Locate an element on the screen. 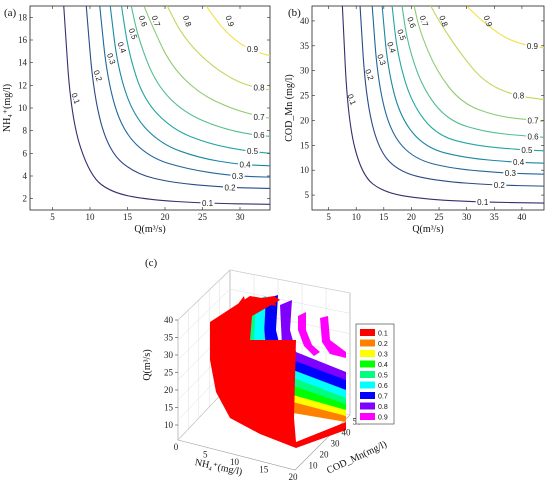  a-x-tick-label: 20 is located at coordinates (166, 217).